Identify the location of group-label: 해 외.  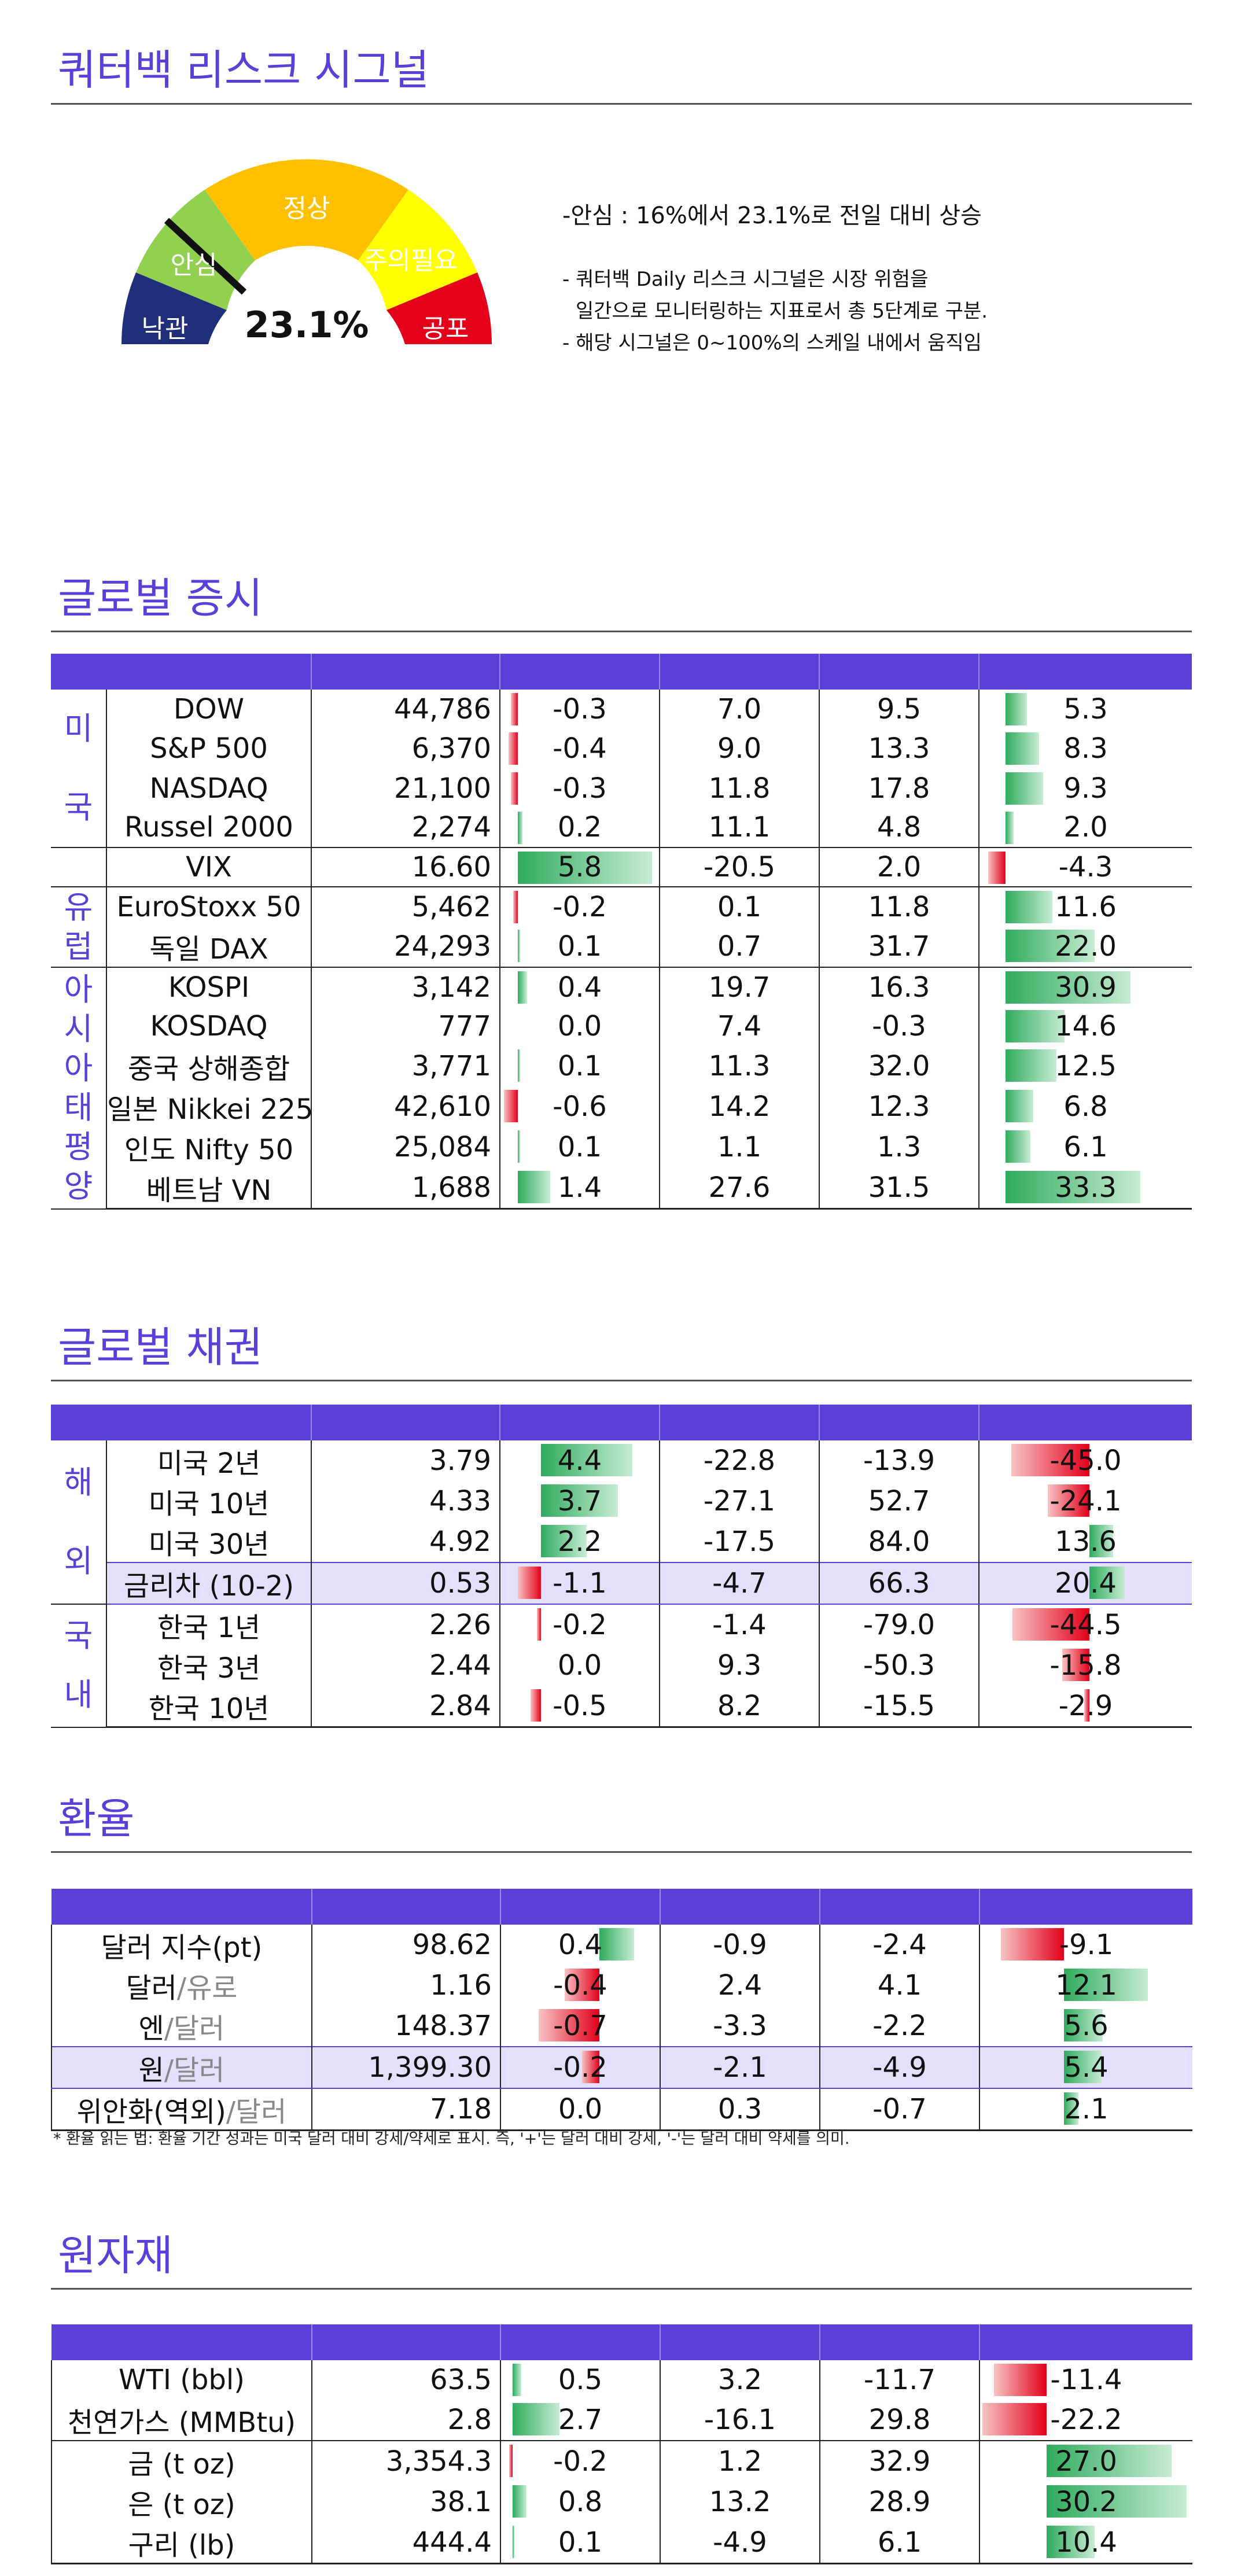
(79, 1522).